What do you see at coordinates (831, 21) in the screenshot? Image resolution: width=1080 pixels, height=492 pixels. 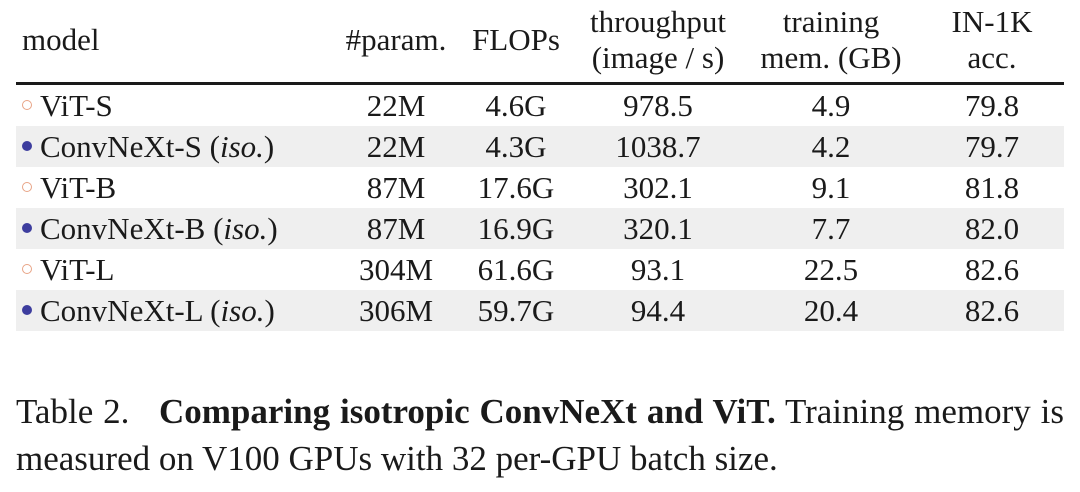 I see `header-training-line1: training` at bounding box center [831, 21].